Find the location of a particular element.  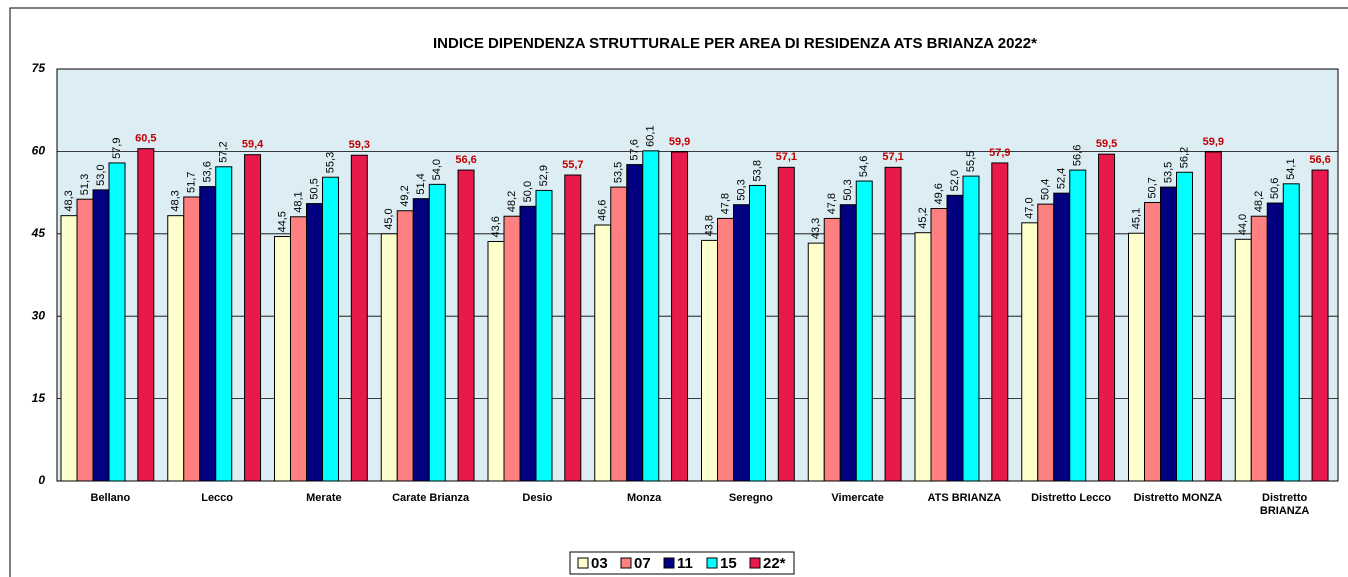

value-label: 56,6 is located at coordinates (1078, 155).